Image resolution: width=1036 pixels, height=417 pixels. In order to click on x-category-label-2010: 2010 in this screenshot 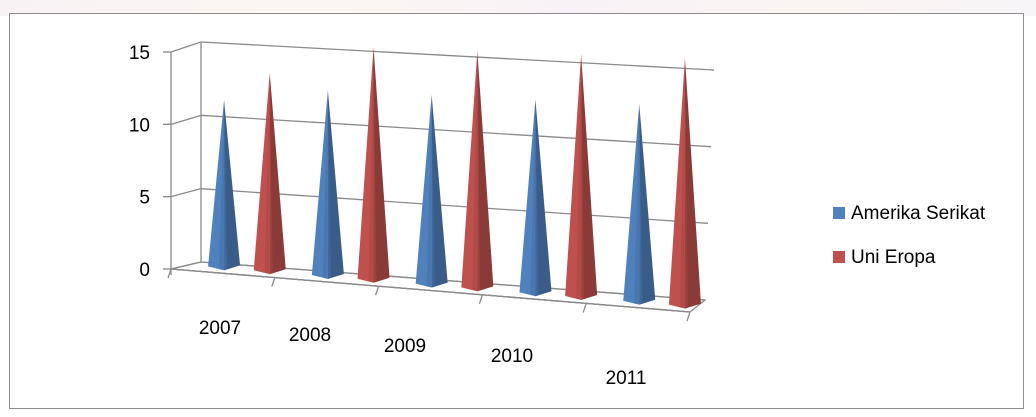, I will do `click(512, 356)`.